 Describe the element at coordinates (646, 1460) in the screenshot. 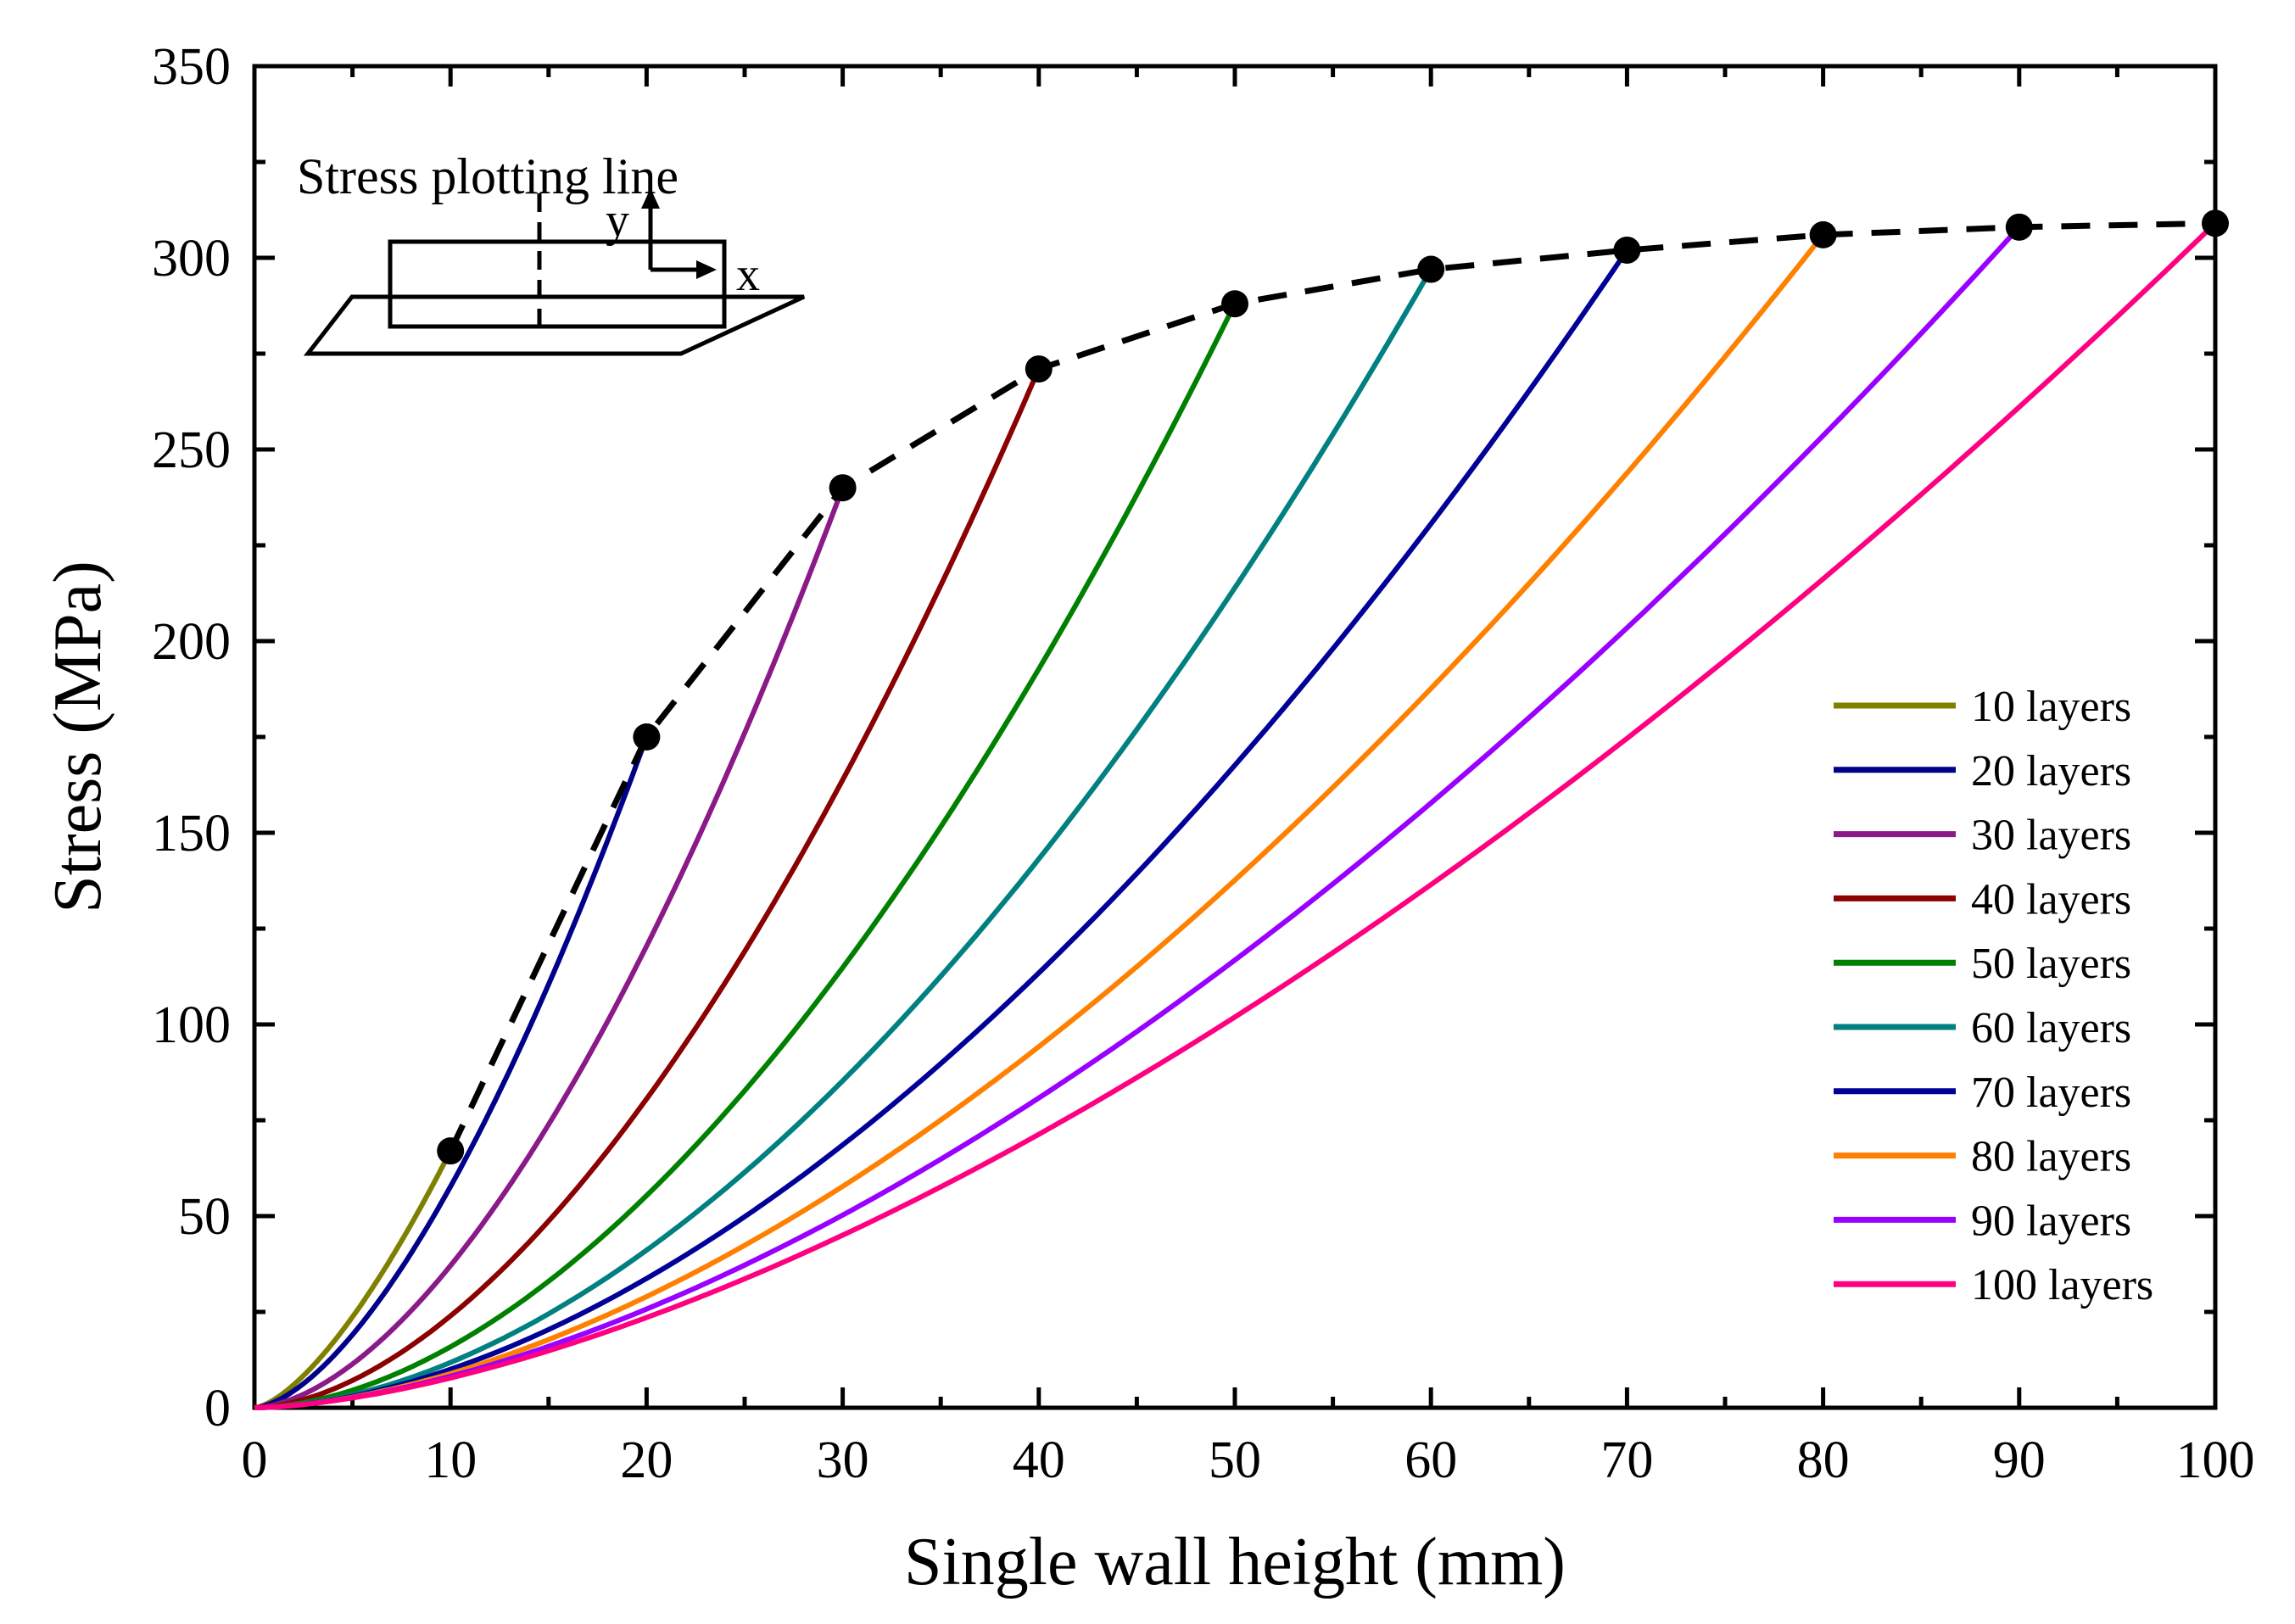

I see `x-tick-label: 20` at that location.